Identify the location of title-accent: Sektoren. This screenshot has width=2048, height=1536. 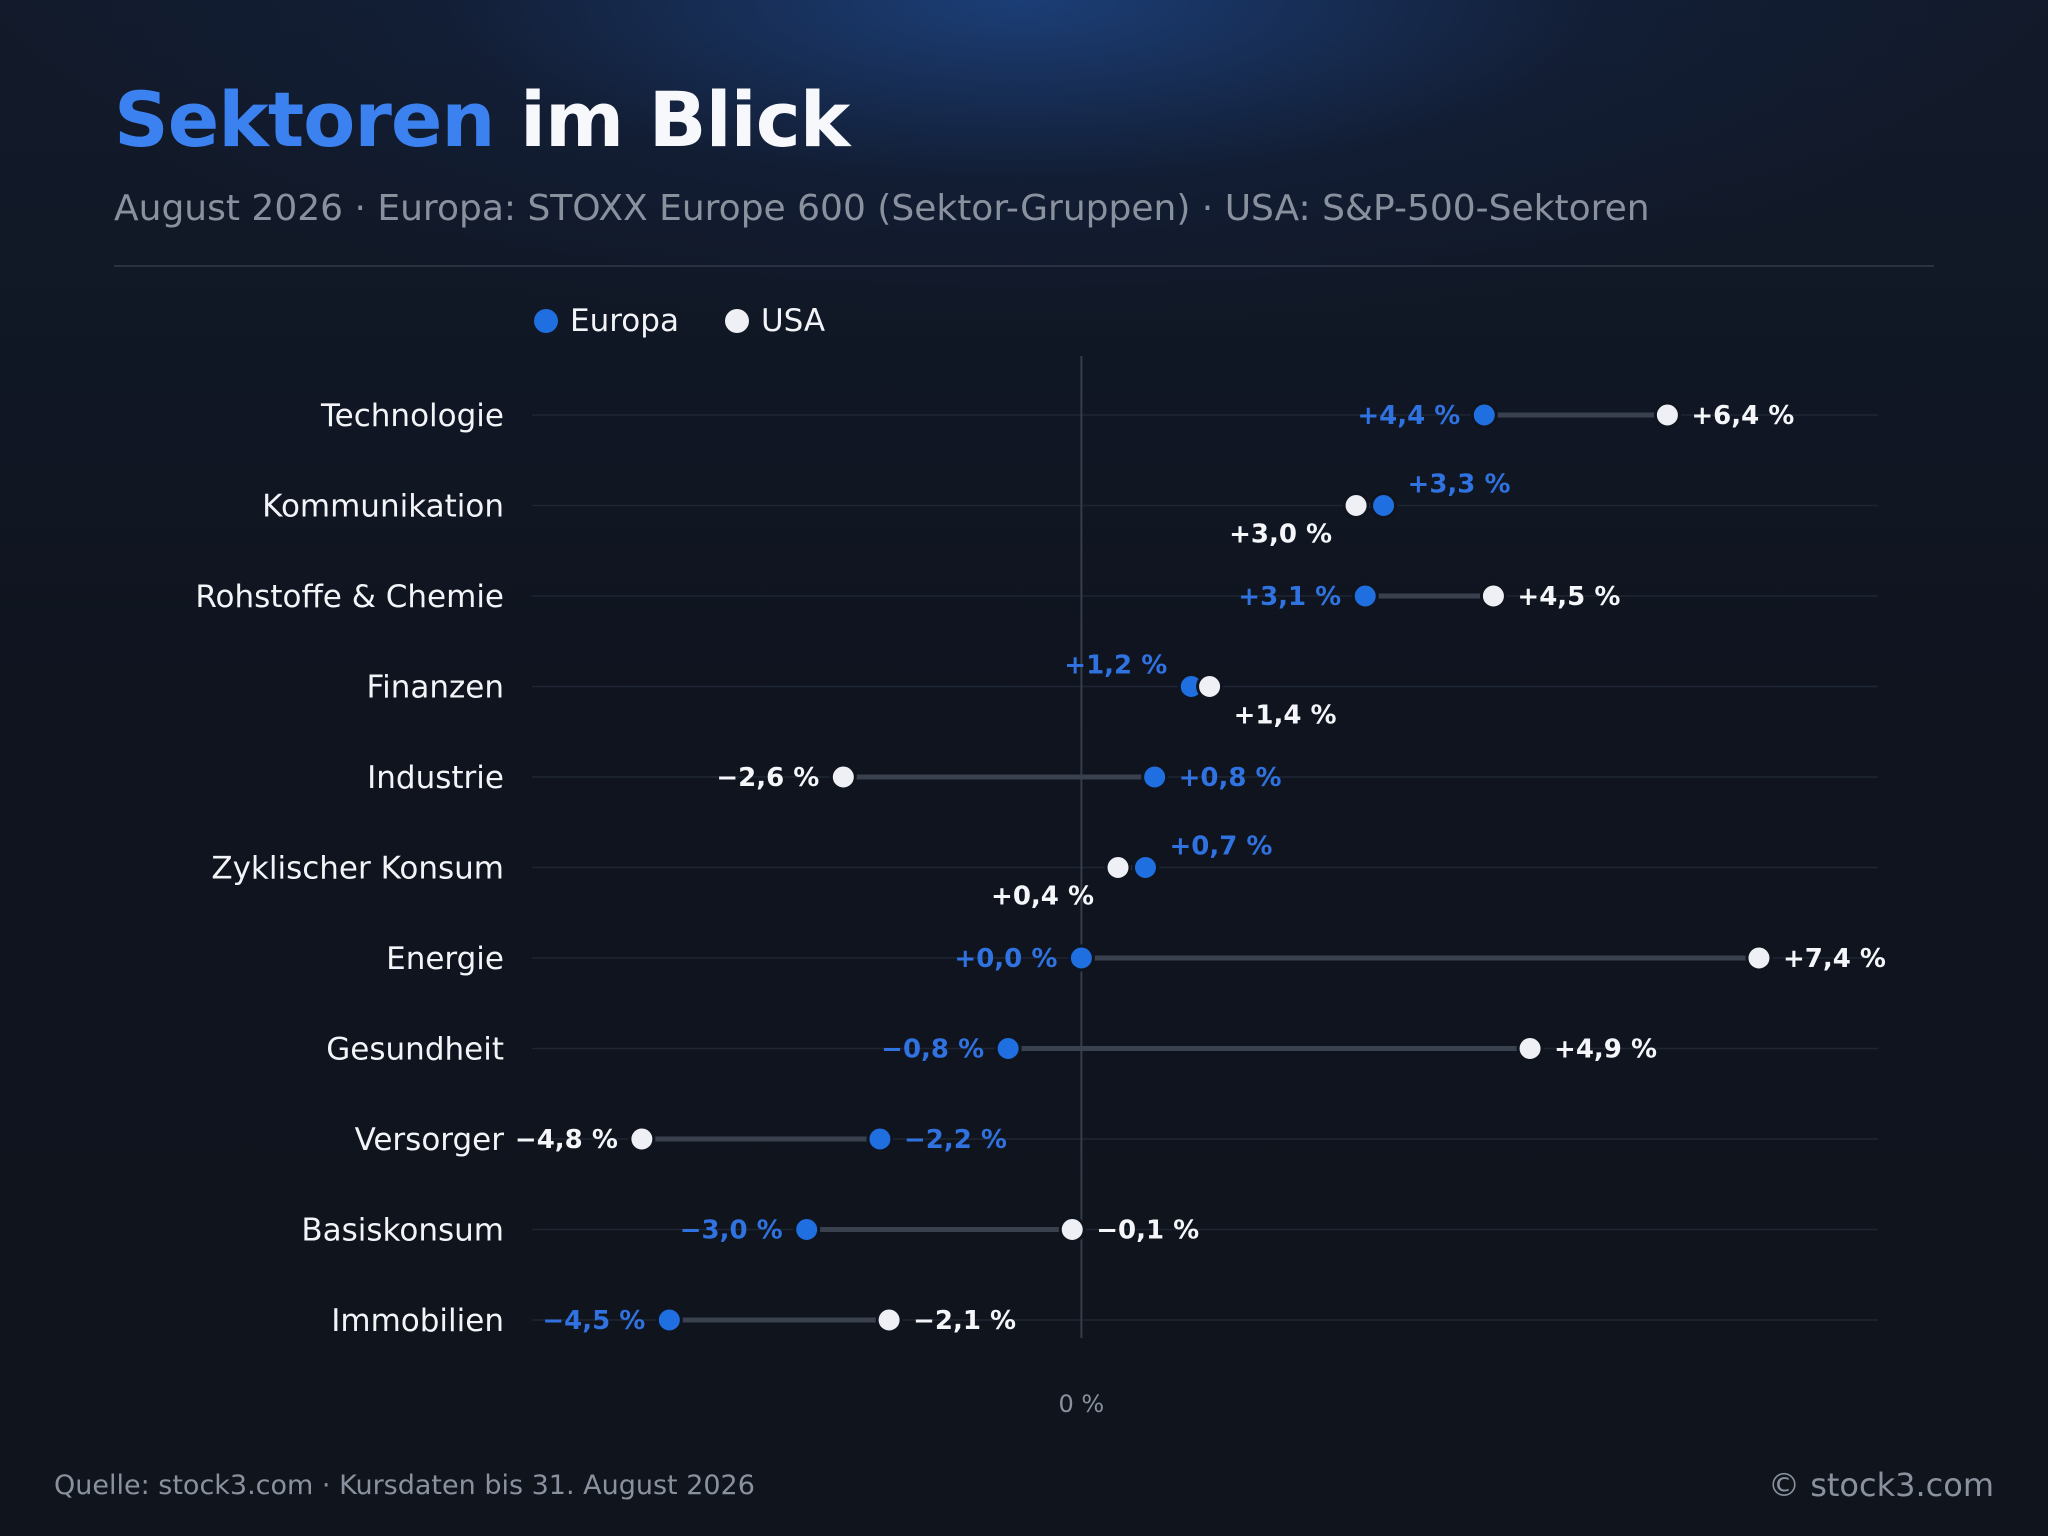
(304, 119).